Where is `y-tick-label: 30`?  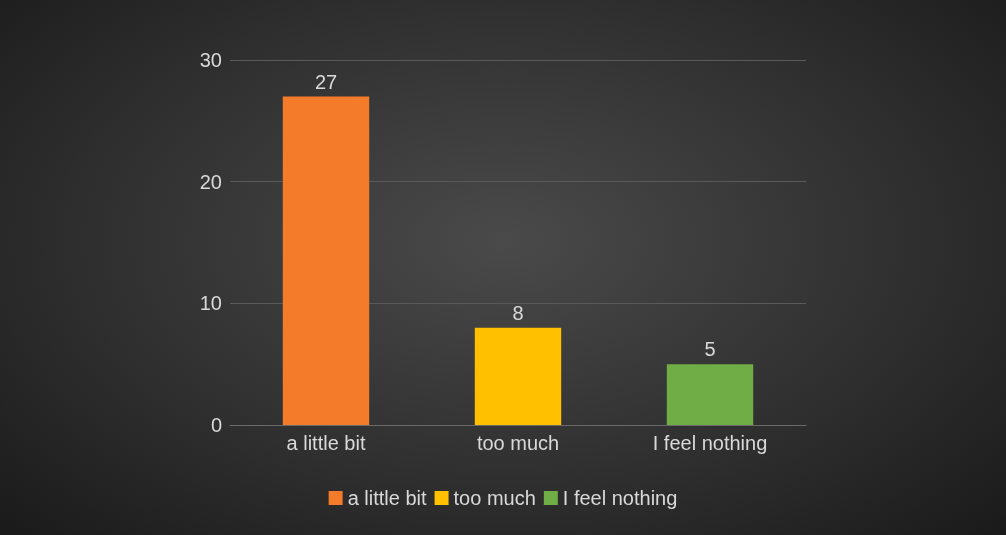 y-tick-label: 30 is located at coordinates (210, 60).